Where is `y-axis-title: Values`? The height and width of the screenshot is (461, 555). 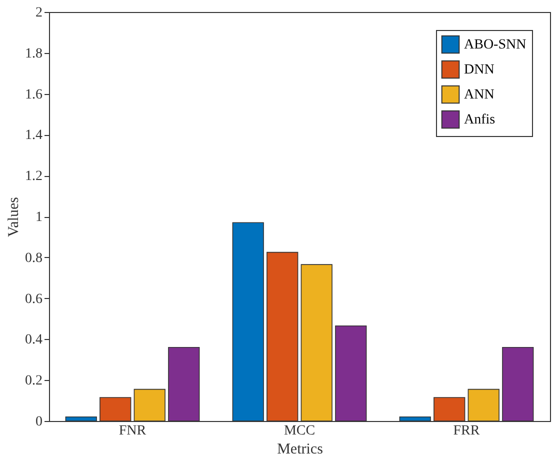 y-axis-title: Values is located at coordinates (14, 216).